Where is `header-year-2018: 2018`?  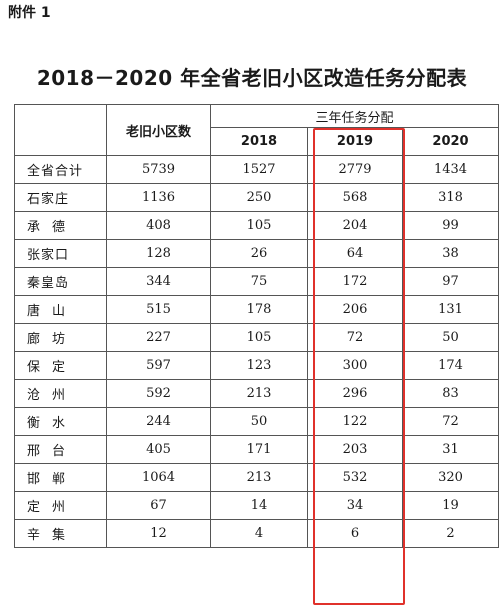 header-year-2018: 2018 is located at coordinates (259, 141).